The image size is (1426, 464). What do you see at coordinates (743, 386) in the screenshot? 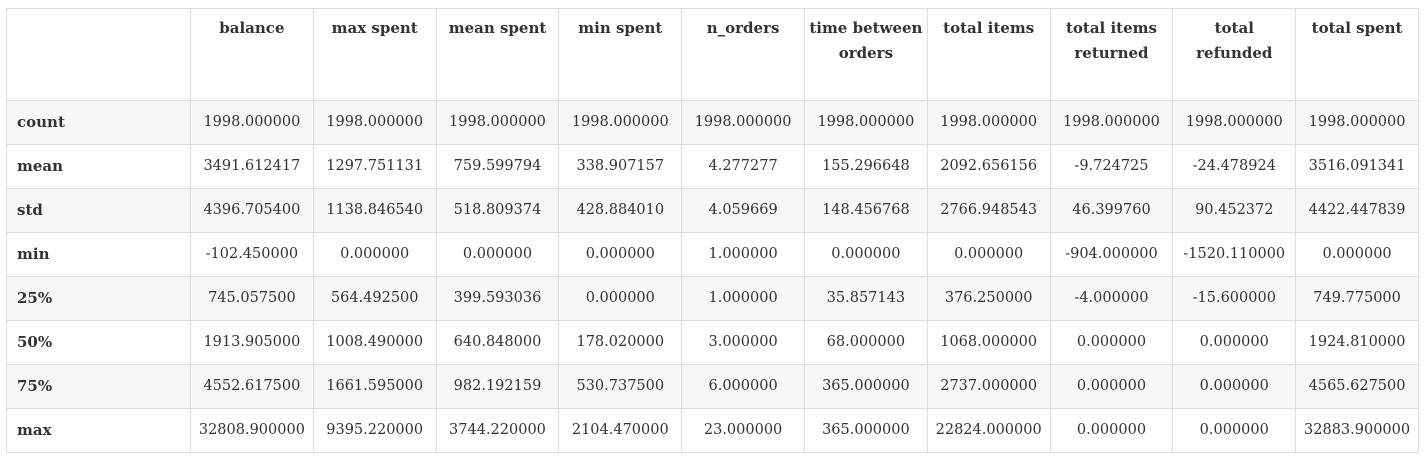
I see `table-cell: 6.000000` at bounding box center [743, 386].